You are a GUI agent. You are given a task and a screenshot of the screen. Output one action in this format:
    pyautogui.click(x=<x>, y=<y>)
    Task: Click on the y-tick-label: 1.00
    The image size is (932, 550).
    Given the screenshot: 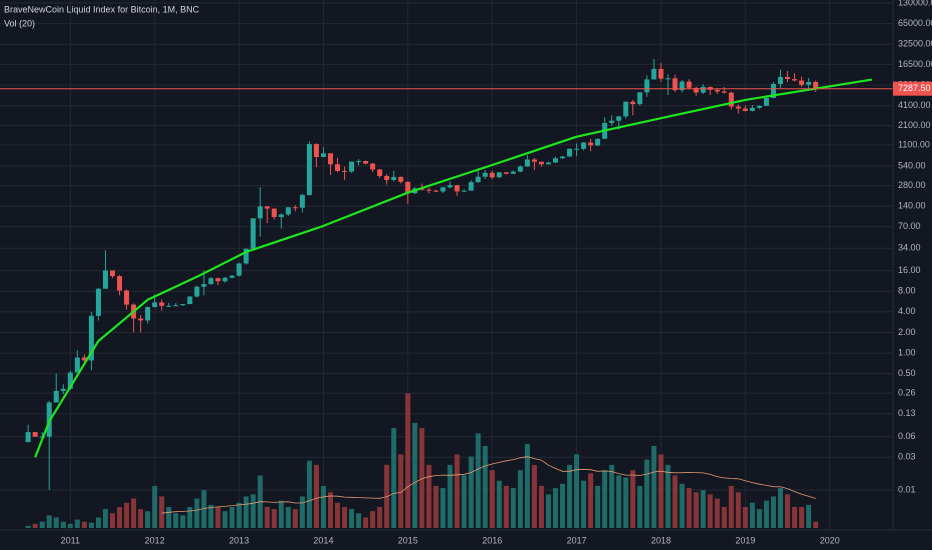 What is the action you would take?
    pyautogui.click(x=907, y=352)
    